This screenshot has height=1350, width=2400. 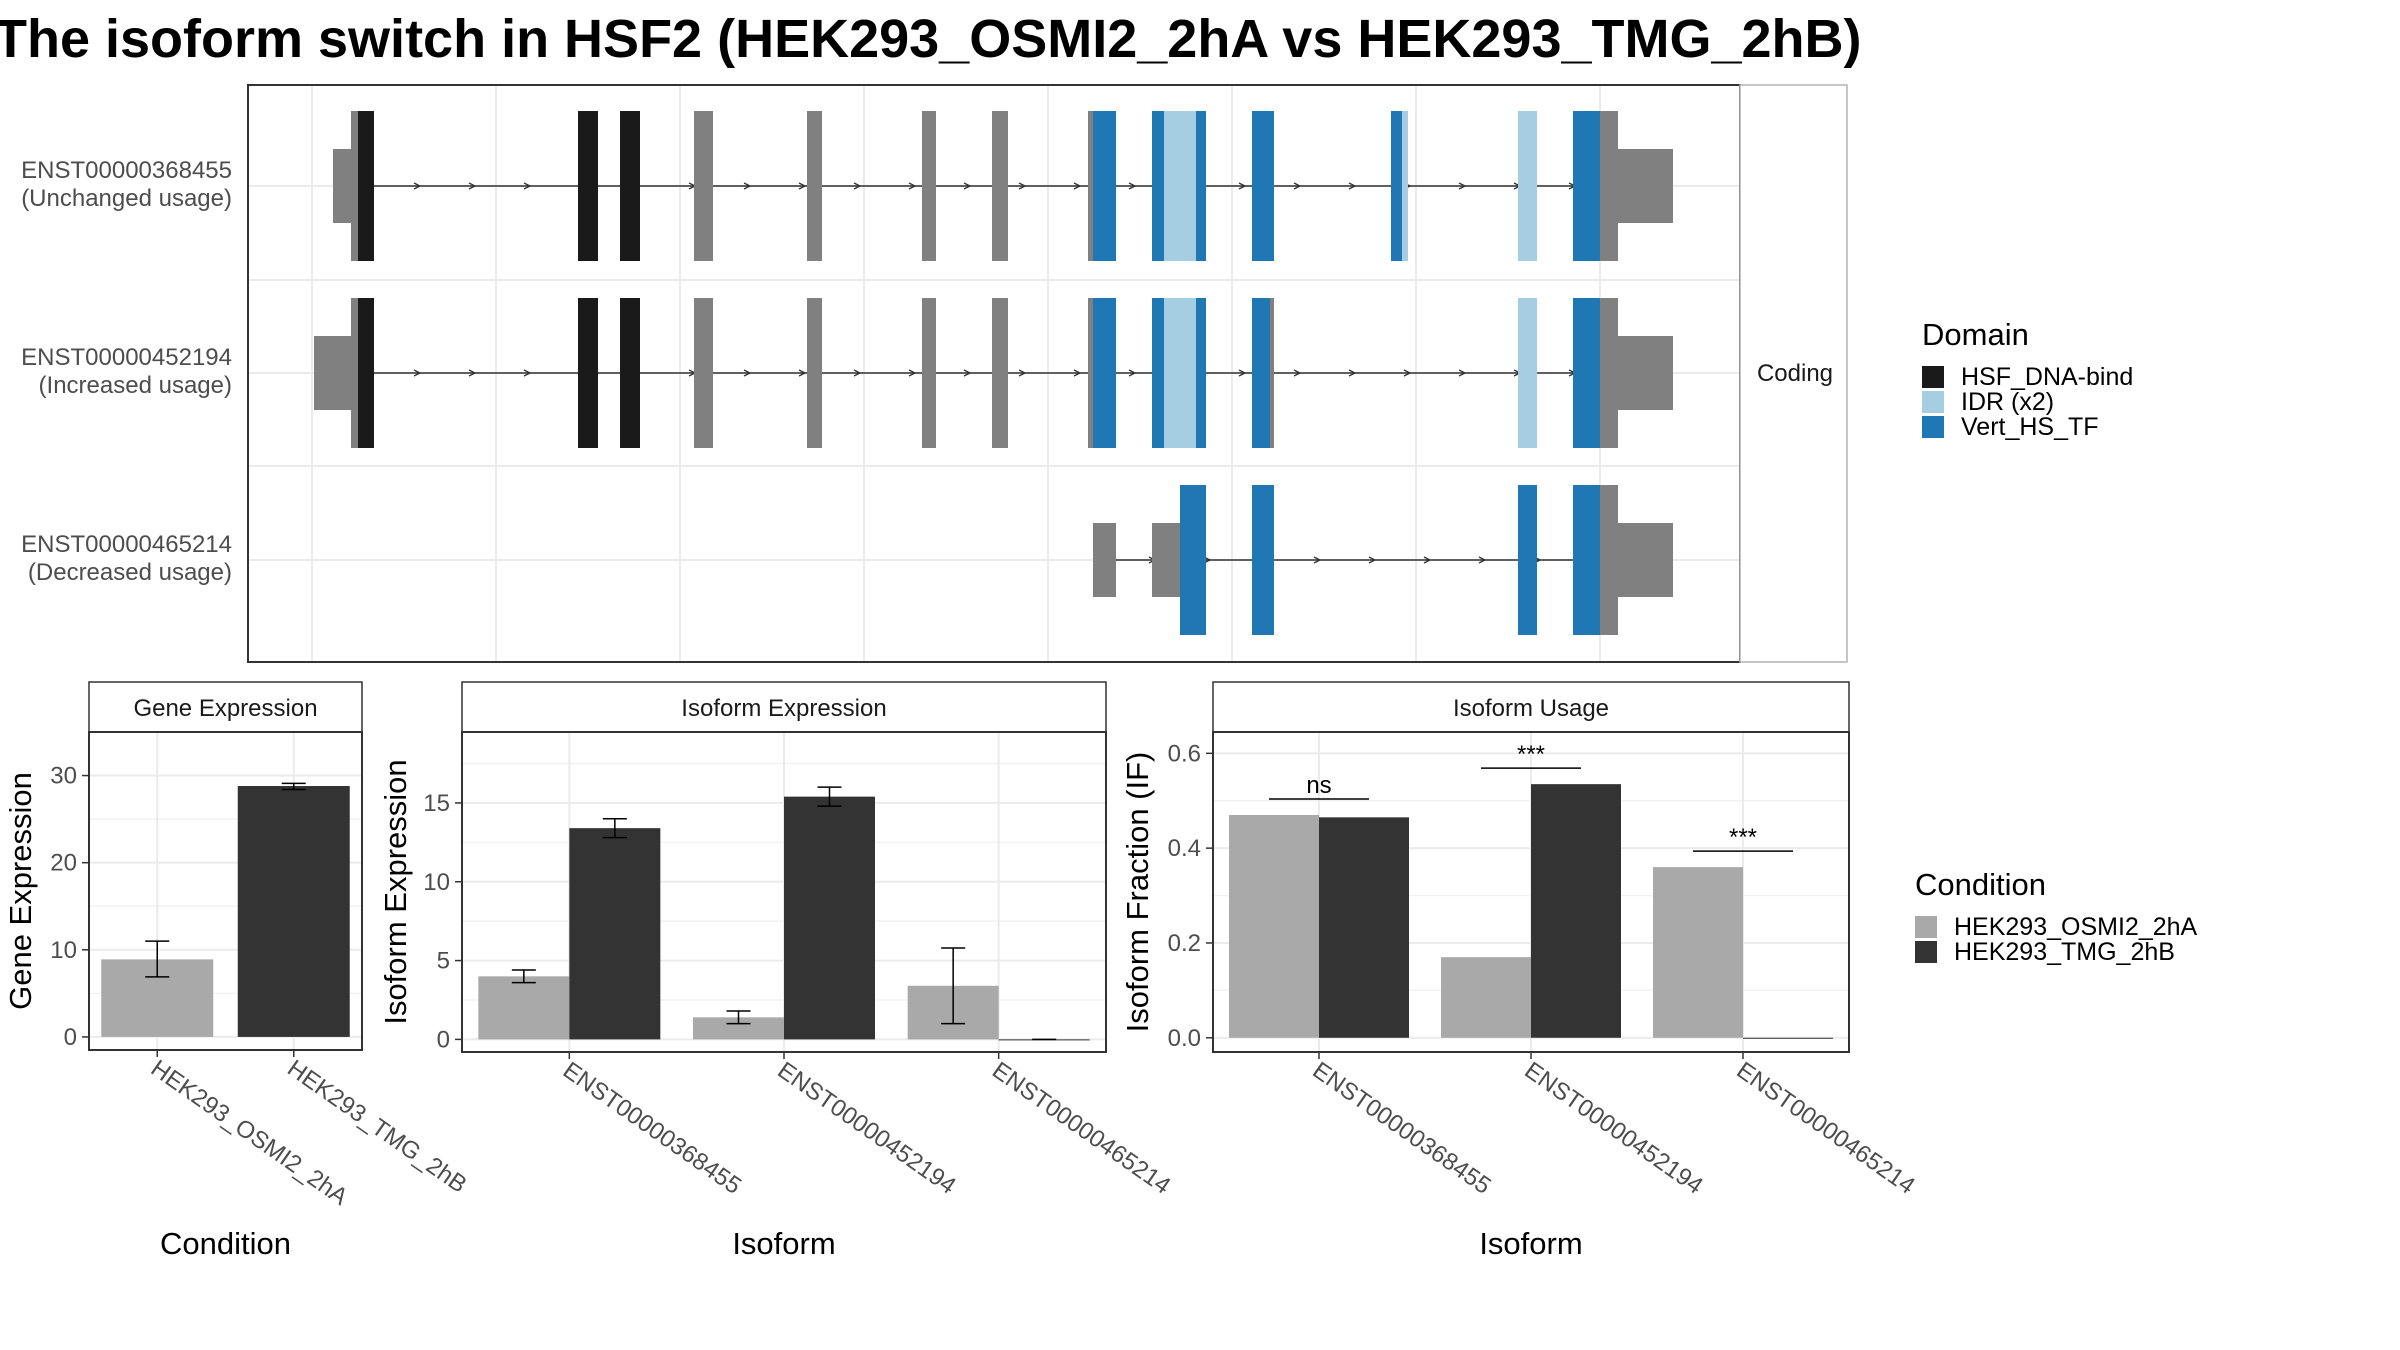 I want to click on x-tick-label: ENST00000452194, so click(x=867, y=1128).